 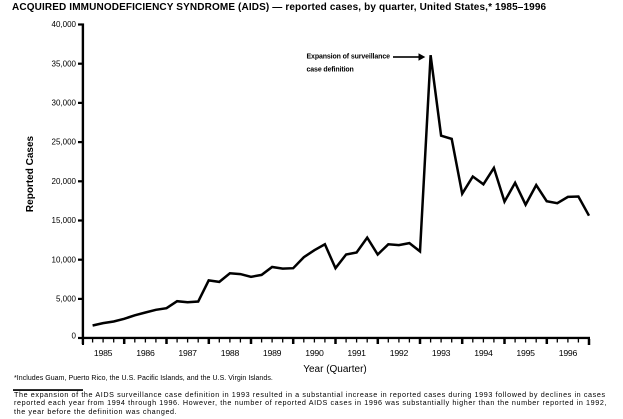 I want to click on svg-text: 30,000, so click(x=64, y=103).